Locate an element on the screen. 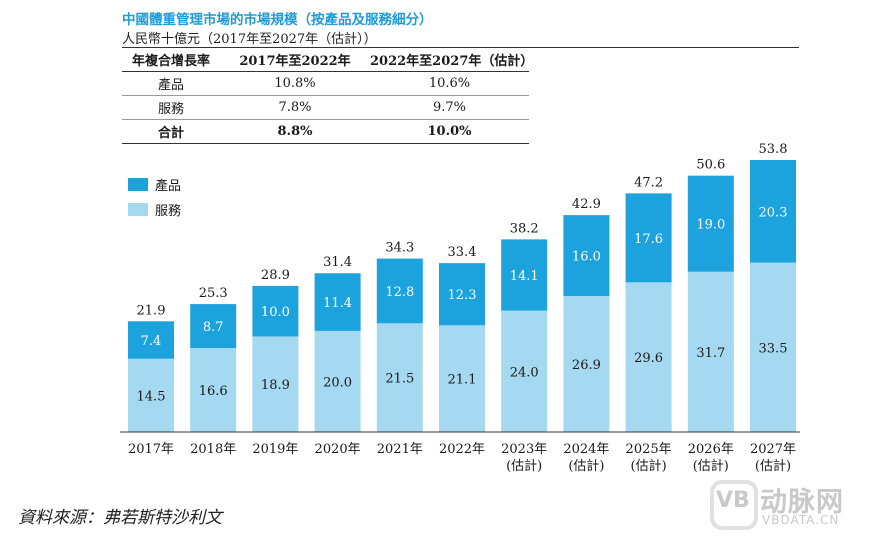  data-label-product: 19.0 is located at coordinates (710, 225).